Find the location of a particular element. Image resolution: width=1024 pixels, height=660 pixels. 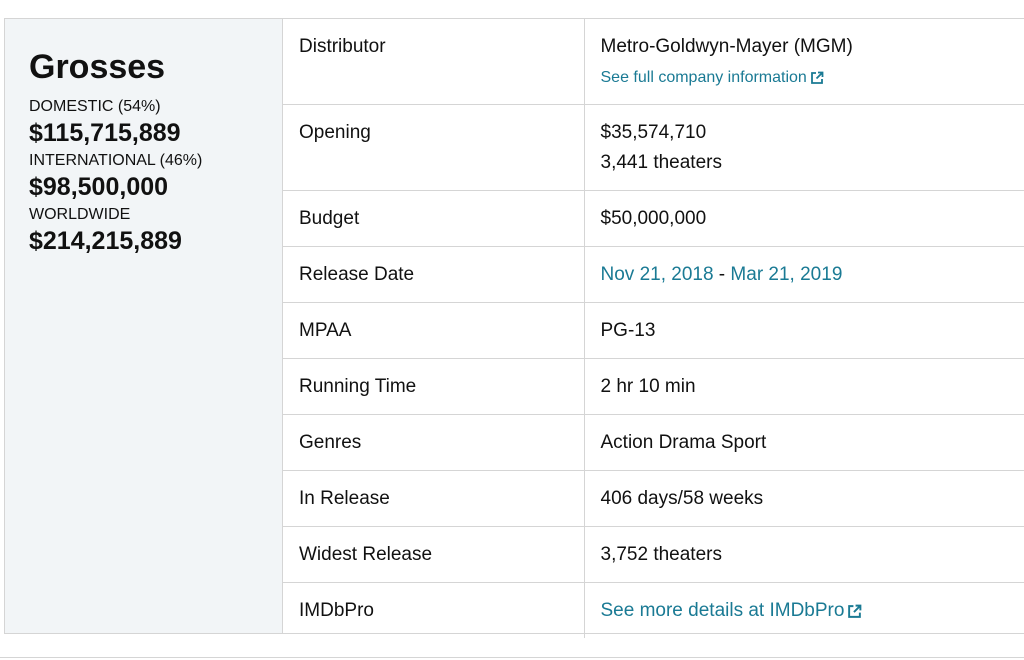

imdbpro-link: See more details at IMDbPro is located at coordinates (732, 611).